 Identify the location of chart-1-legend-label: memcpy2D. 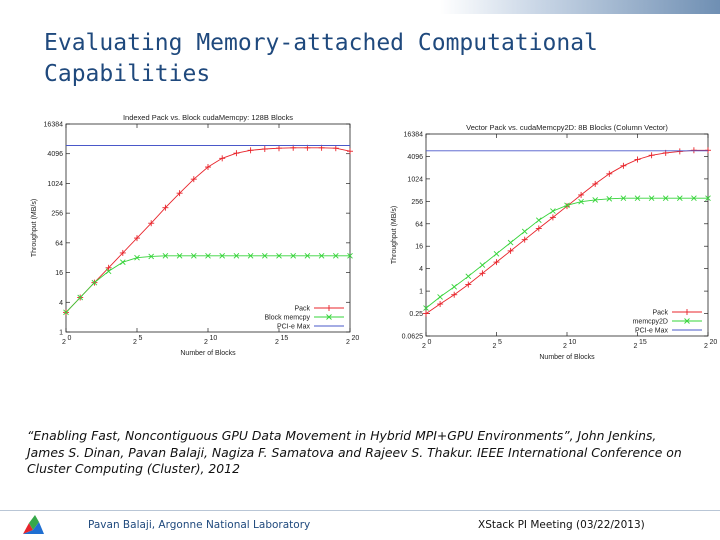
(650, 322).